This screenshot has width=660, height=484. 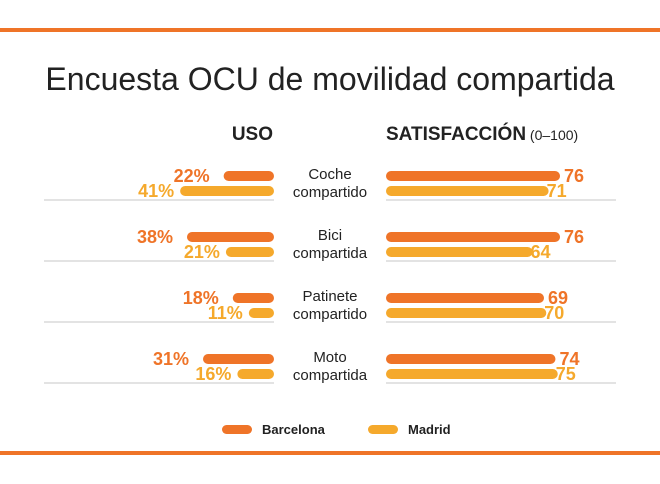 I want to click on panel-title-satisfaccion: SATISFACCIÓN (0–100), so click(x=482, y=134).